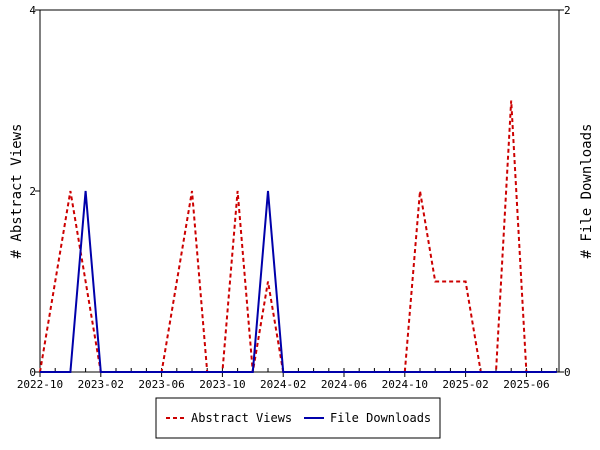 The height and width of the screenshot is (450, 600). What do you see at coordinates (344, 384) in the screenshot?
I see `x-tick-label: 2024-06` at bounding box center [344, 384].